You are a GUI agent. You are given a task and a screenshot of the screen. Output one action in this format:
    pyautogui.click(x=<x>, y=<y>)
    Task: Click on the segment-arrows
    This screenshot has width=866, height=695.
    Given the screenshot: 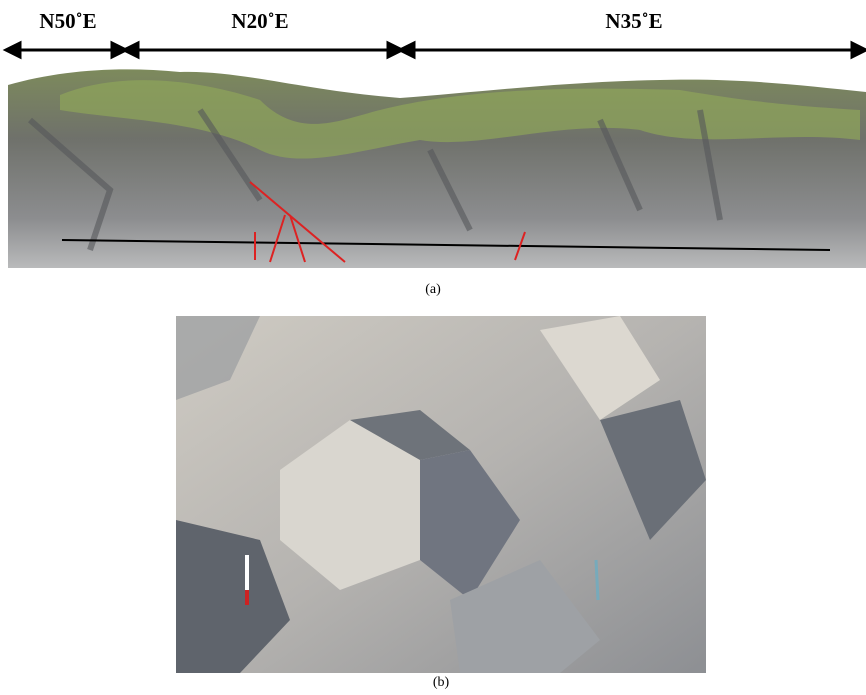 What is the action you would take?
    pyautogui.click(x=434, y=50)
    